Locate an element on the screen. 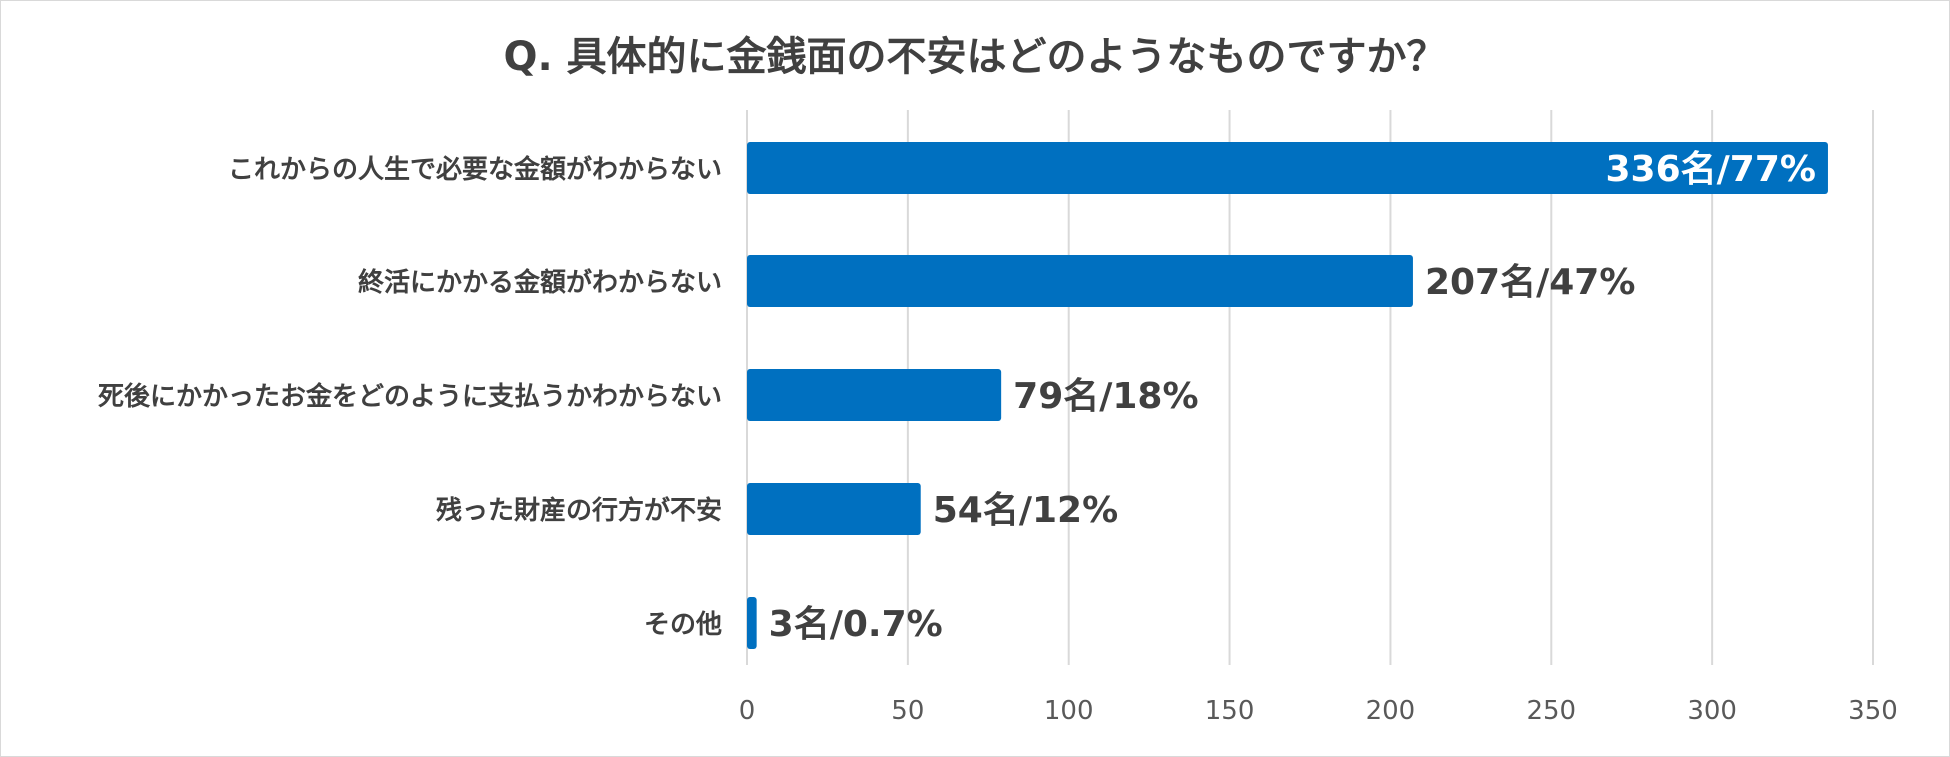  category-label: 残った財産の行方が不安 is located at coordinates (579, 510).